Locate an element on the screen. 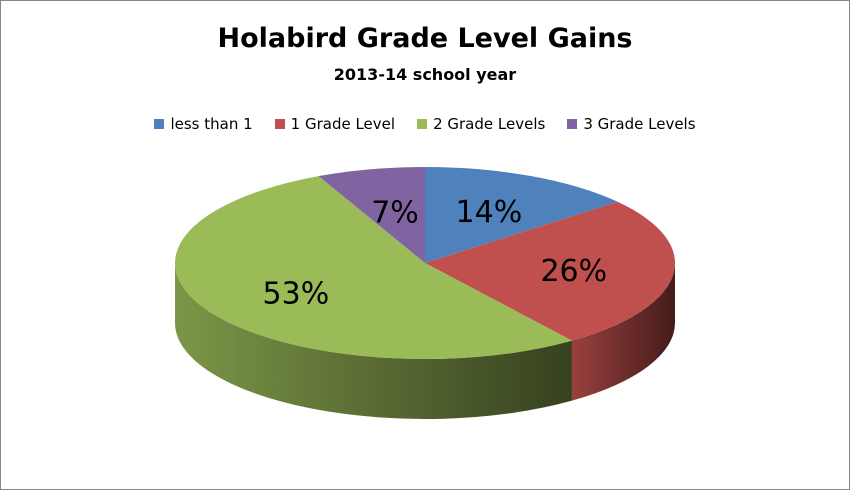  legend-swatch-3-grade-levels is located at coordinates (572, 124).